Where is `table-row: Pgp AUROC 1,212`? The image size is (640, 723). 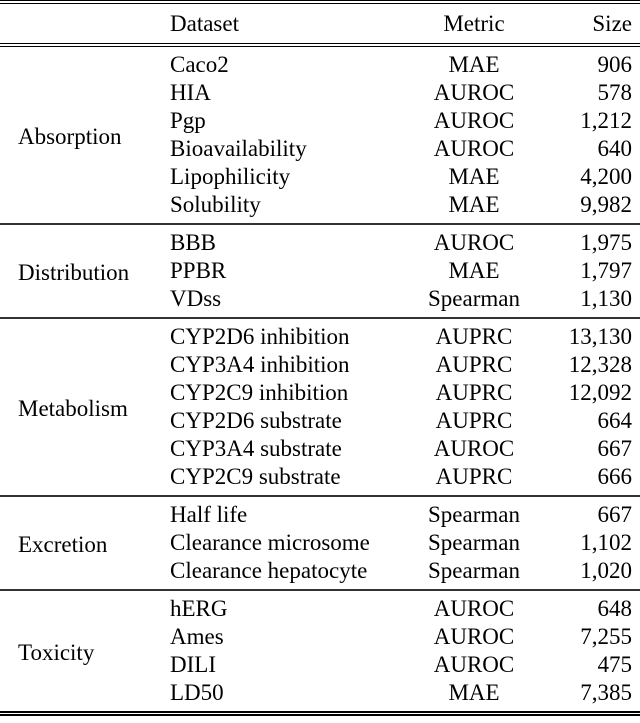 table-row: Pgp AUROC 1,212 is located at coordinates (320, 121).